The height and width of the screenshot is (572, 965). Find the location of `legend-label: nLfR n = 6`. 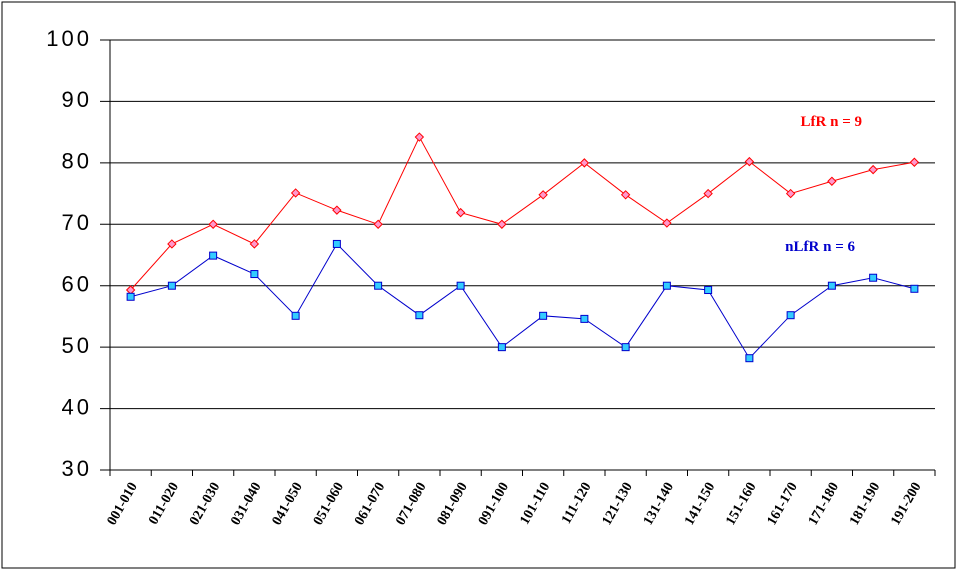

legend-label: nLfR n = 6 is located at coordinates (820, 247).